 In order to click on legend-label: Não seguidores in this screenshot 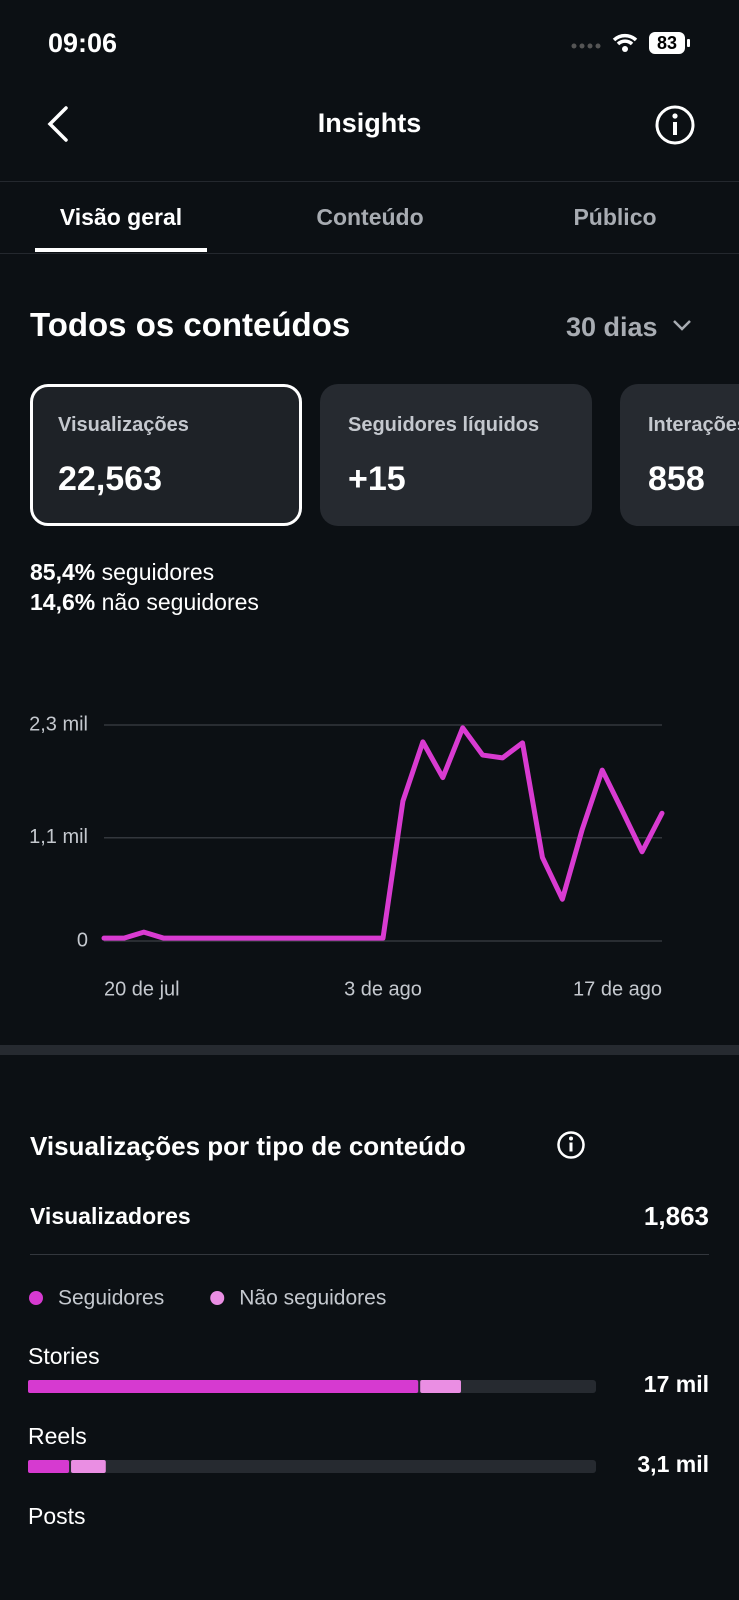, I will do `click(312, 1298)`.